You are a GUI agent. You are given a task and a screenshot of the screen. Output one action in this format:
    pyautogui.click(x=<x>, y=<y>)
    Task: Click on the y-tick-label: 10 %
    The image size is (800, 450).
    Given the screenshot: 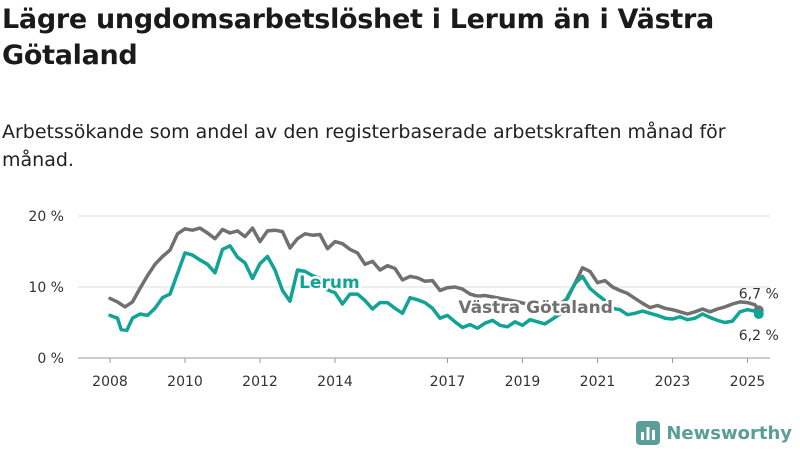 What is the action you would take?
    pyautogui.click(x=46, y=288)
    